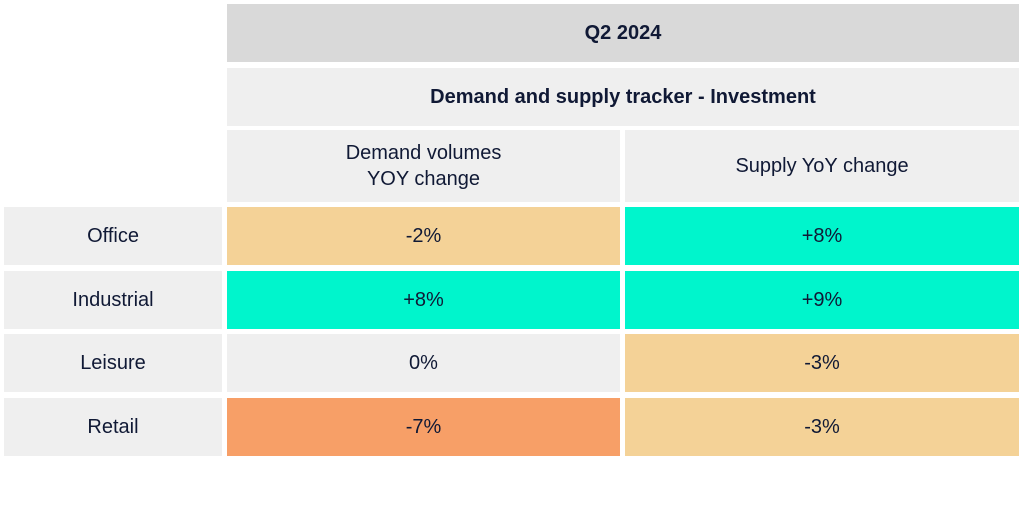 Image resolution: width=1024 pixels, height=522 pixels. I want to click on period-label: Q2 2024, so click(623, 33).